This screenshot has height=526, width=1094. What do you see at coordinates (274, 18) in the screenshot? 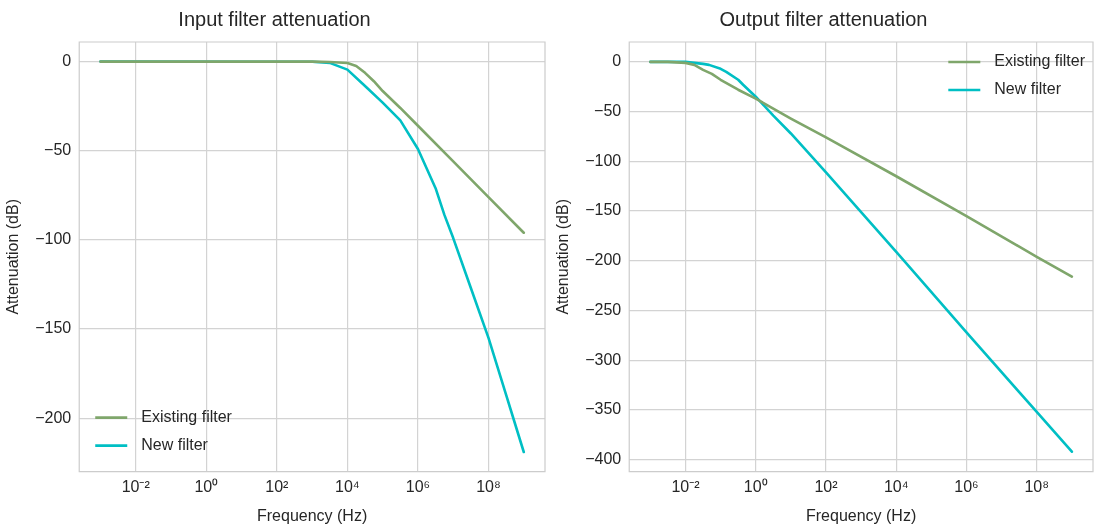
I see `chart-title: Input filter attenuation` at bounding box center [274, 18].